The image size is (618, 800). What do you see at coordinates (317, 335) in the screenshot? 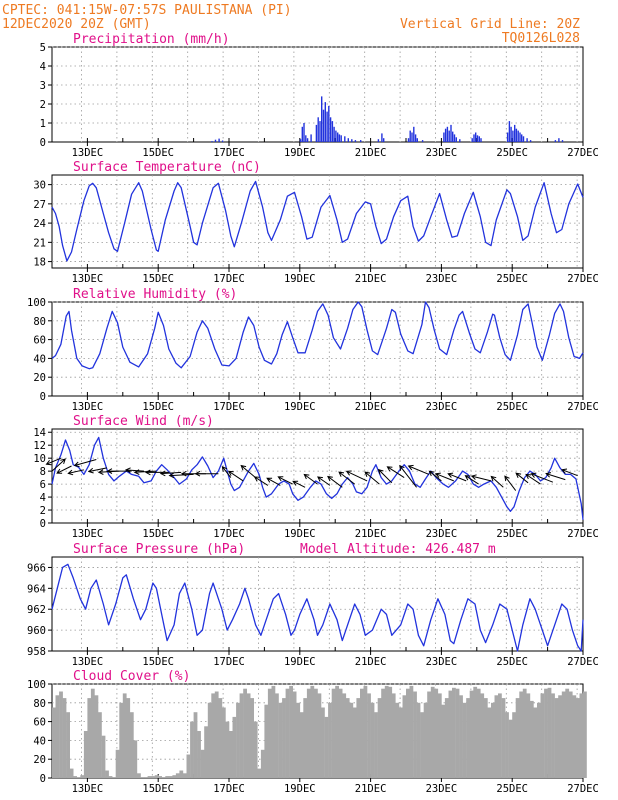
I see `humidity-series-line` at bounding box center [317, 335].